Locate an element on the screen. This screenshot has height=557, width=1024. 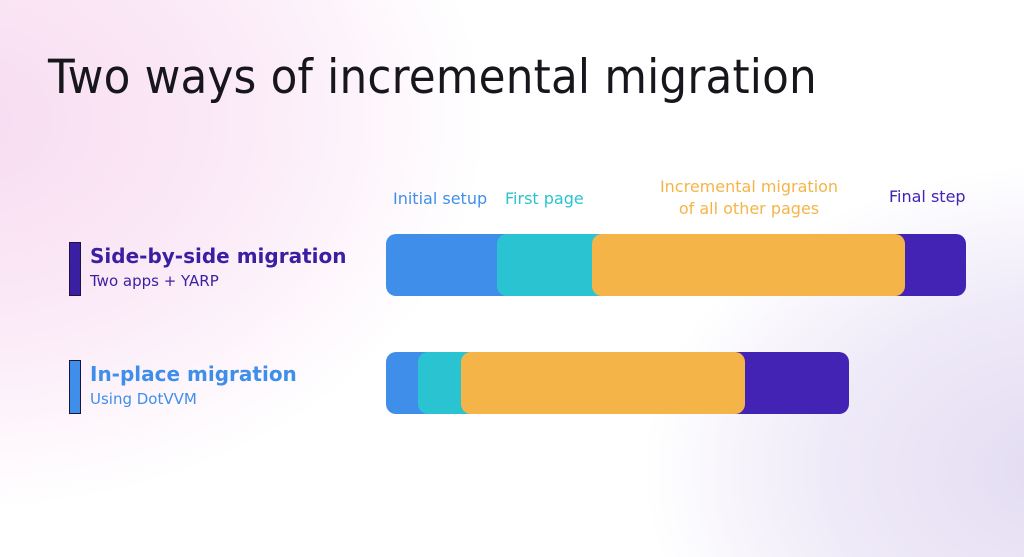
row-title-in-place: In-place migration is located at coordinates (193, 374).